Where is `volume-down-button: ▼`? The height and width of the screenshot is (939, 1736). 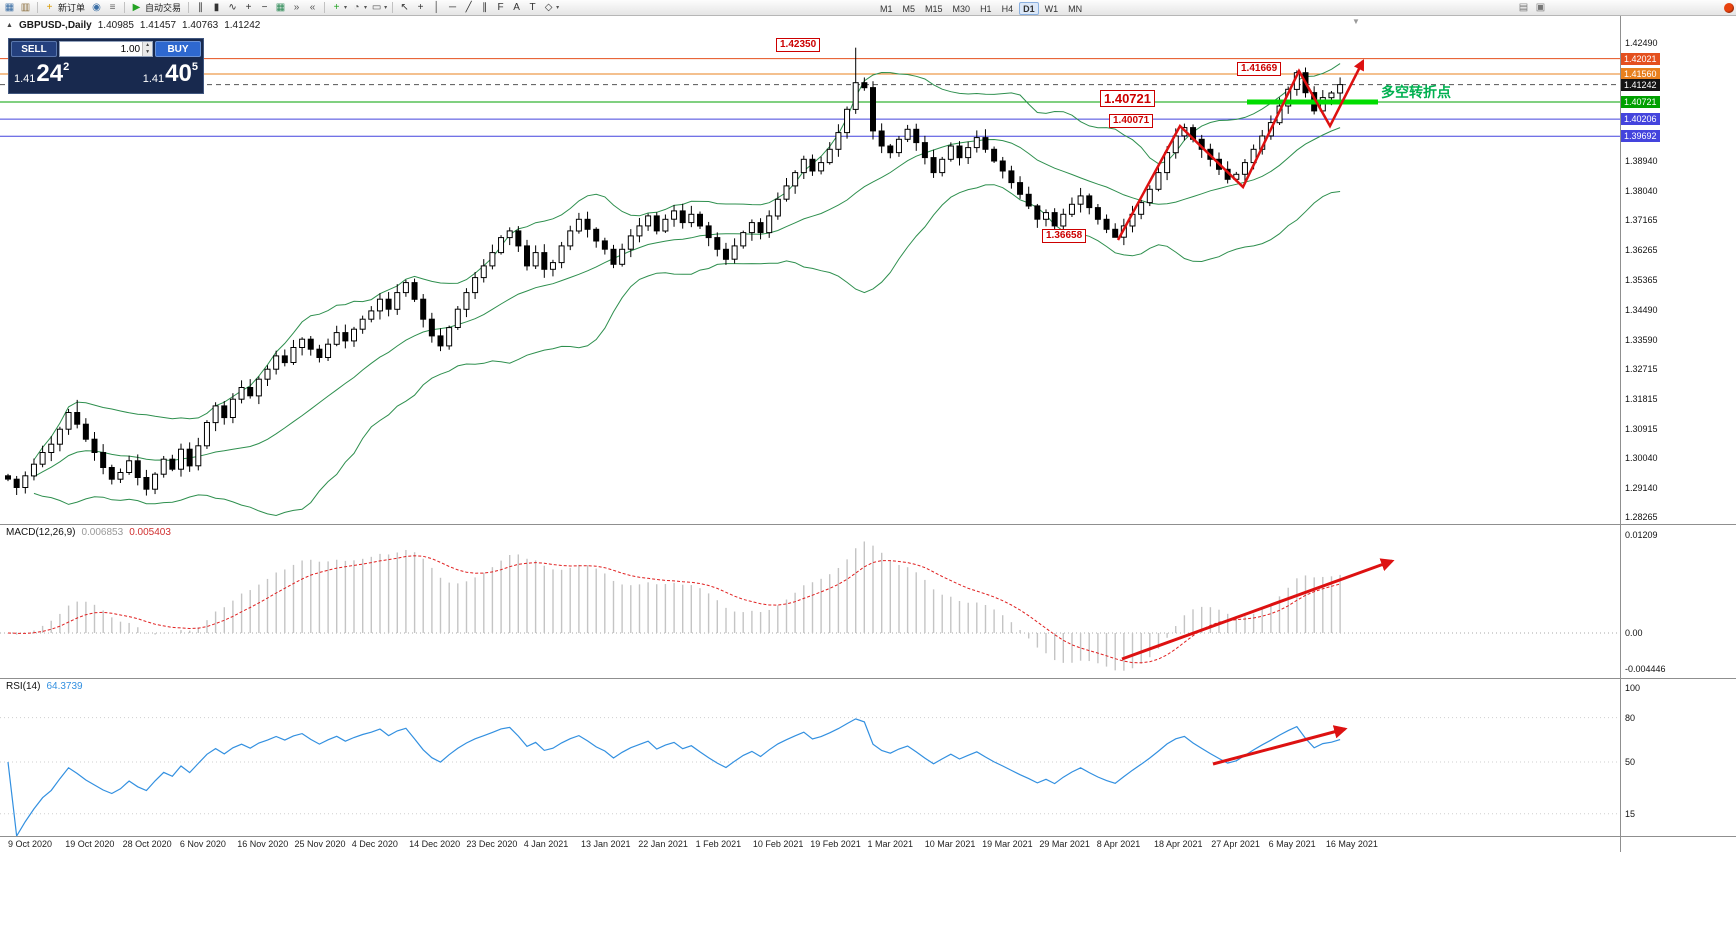
volume-down-button: ▼ is located at coordinates (147, 52).